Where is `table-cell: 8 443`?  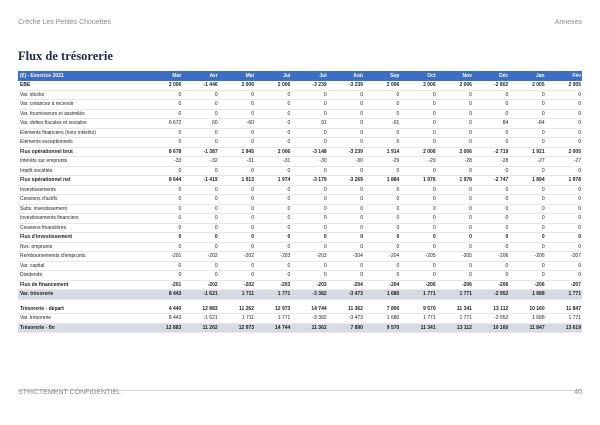
table-cell: 8 443 is located at coordinates (164, 294).